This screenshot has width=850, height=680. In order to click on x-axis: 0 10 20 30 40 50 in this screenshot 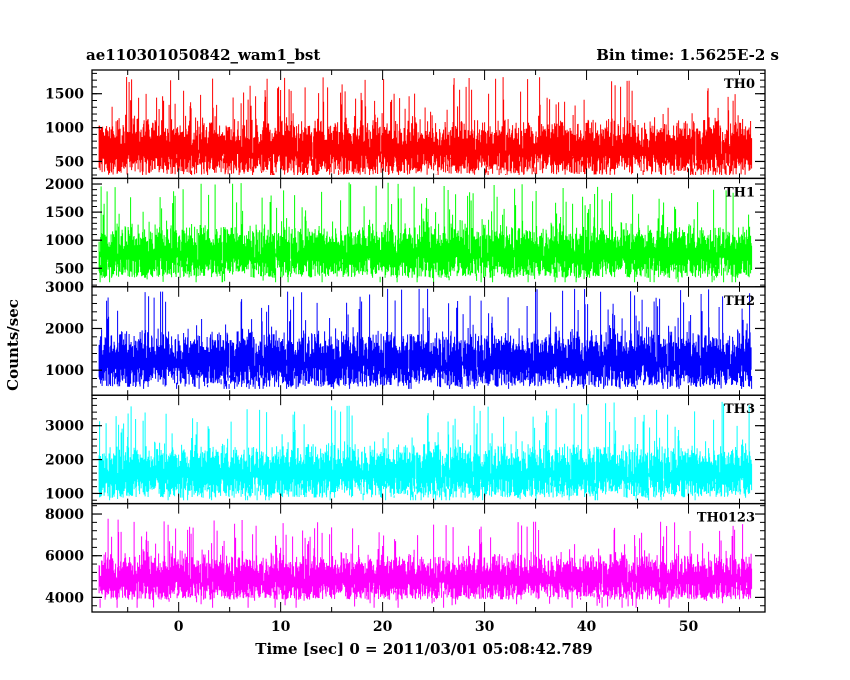, I will do `click(436, 627)`.